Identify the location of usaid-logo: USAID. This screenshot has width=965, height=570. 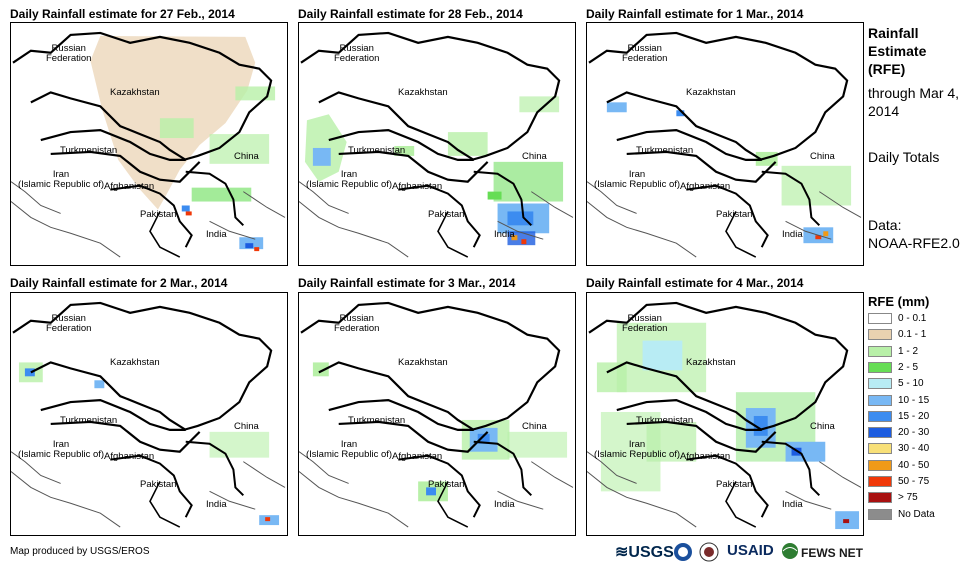
(750, 550).